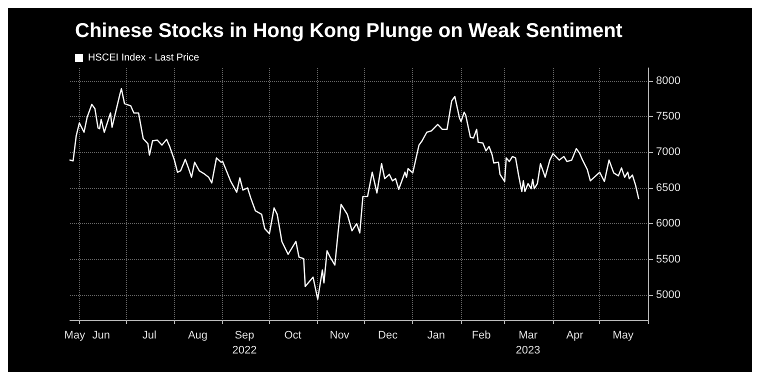 This screenshot has height=380, width=760. Describe the element at coordinates (668, 188) in the screenshot. I see `y-tick-label: 6500` at that location.